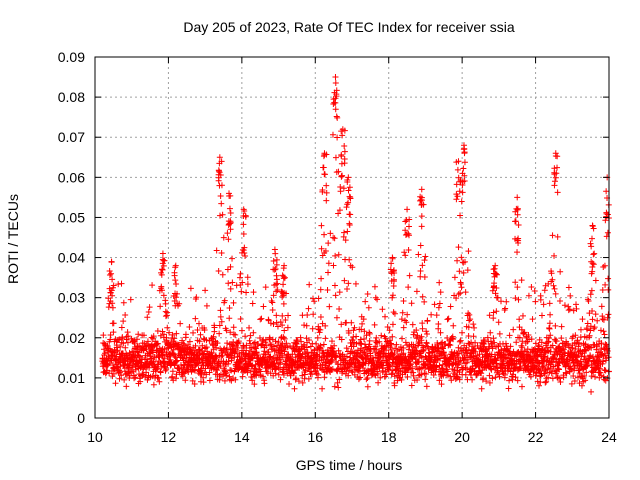  I want to click on y-tick-label: 0.03, so click(71, 298).